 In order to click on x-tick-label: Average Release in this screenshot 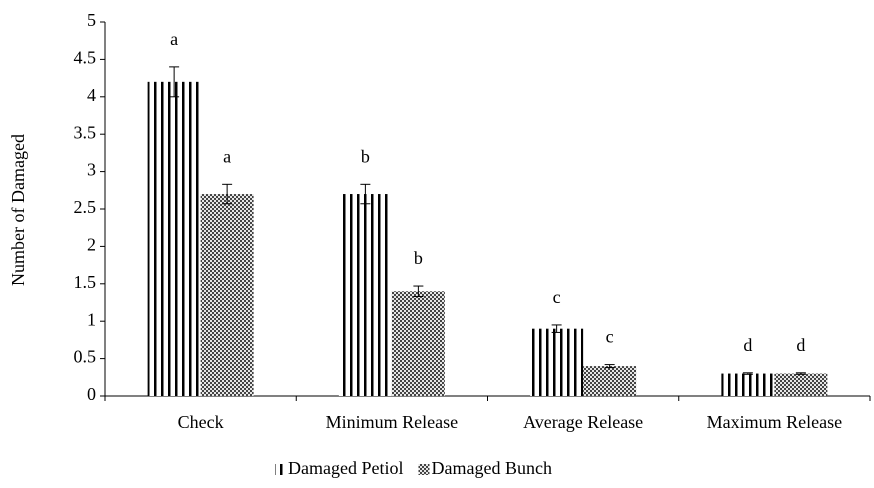, I will do `click(583, 422)`.